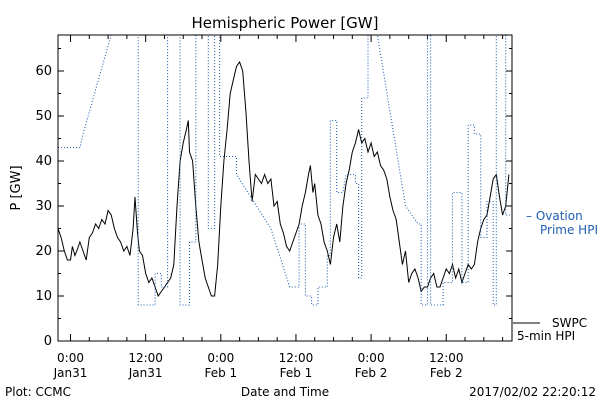 The image size is (600, 400). I want to click on legend-ovation-line2: Prime HPI, so click(569, 230).